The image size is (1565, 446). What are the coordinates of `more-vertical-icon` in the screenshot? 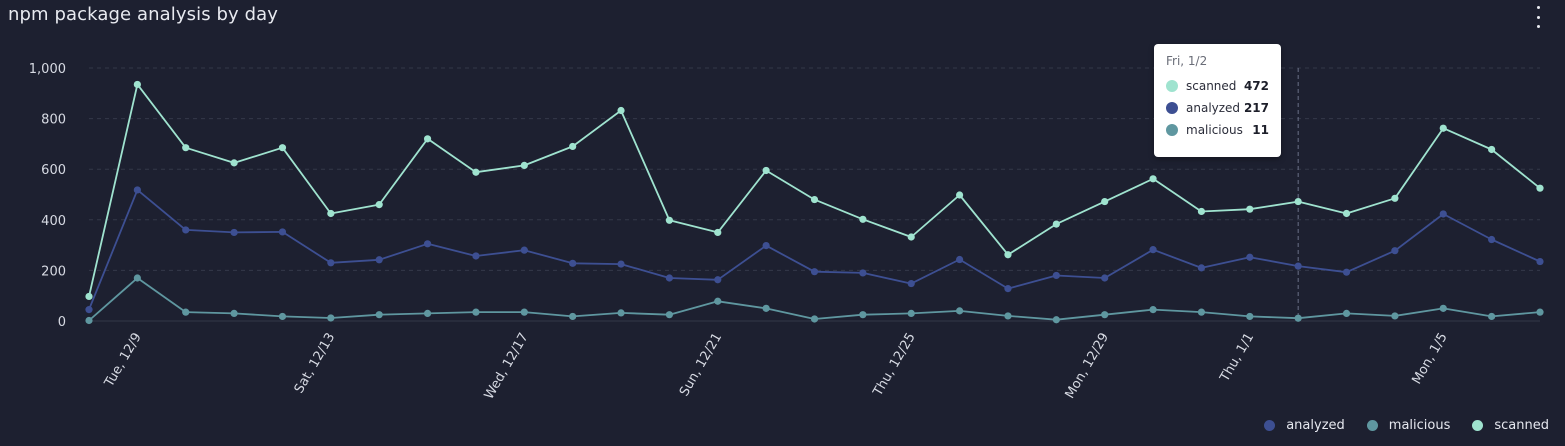 It's located at (1538, 17).